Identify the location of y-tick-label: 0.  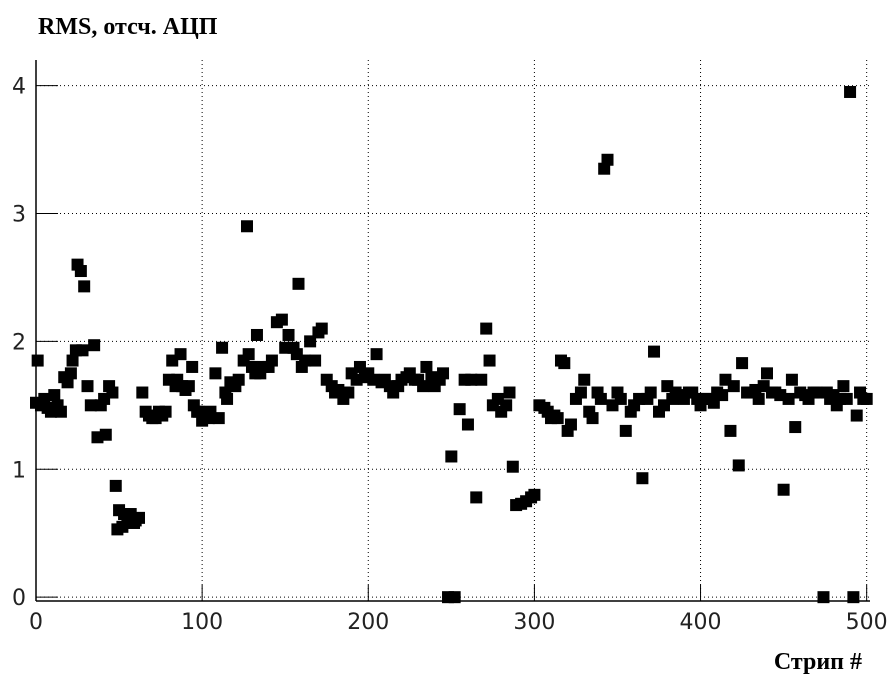
(19, 598).